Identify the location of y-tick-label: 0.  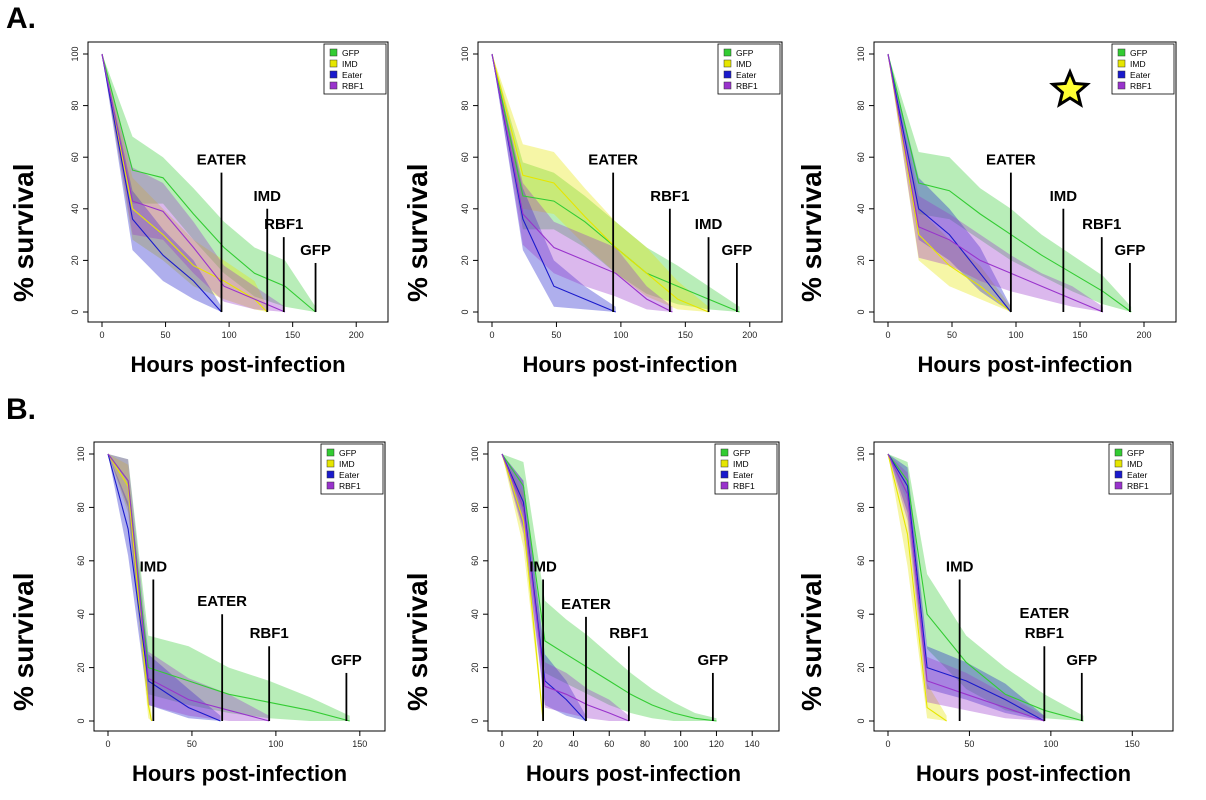
(475, 720).